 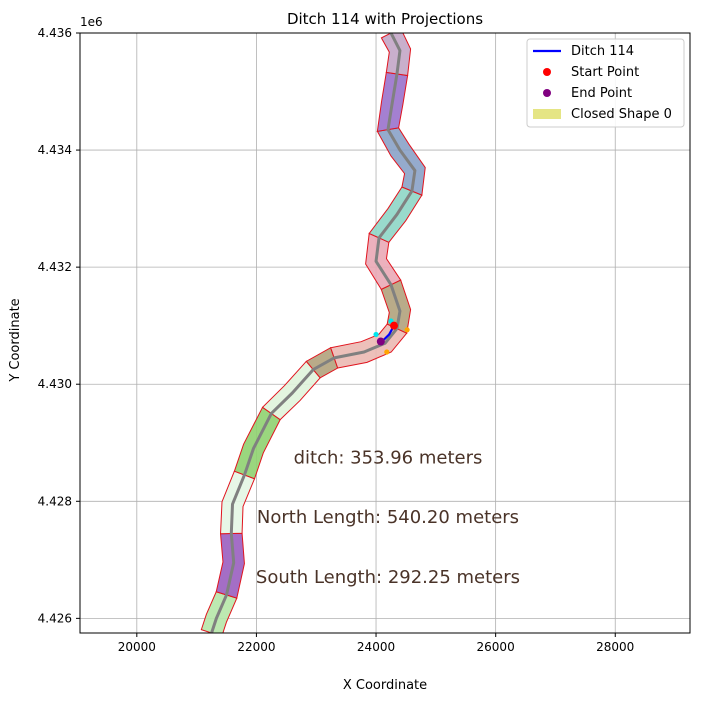 I want to click on channel-segment, so click(x=396, y=55).